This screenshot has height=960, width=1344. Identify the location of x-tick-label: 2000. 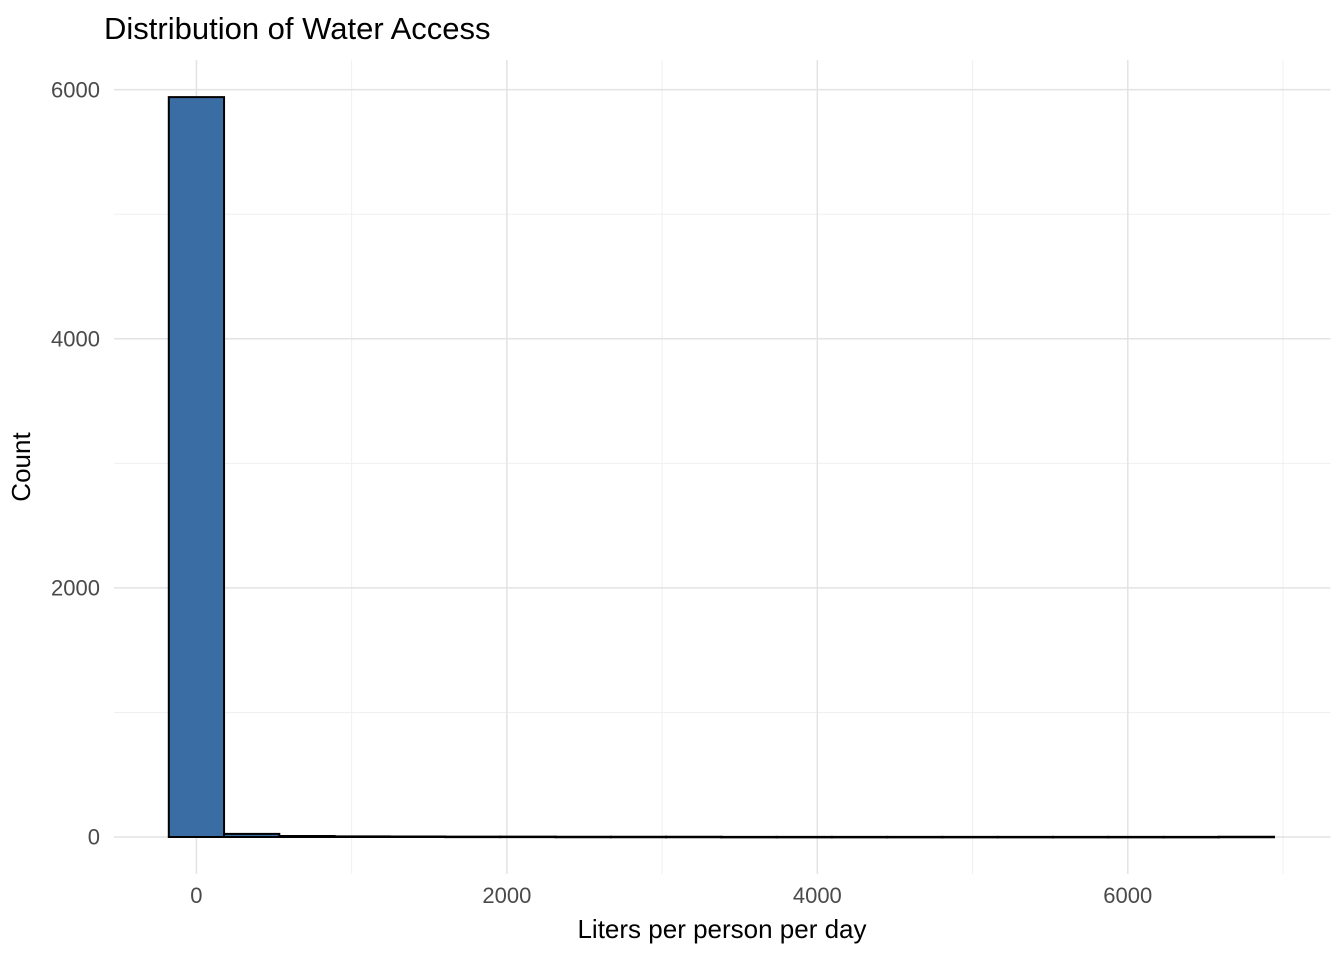
(506, 895).